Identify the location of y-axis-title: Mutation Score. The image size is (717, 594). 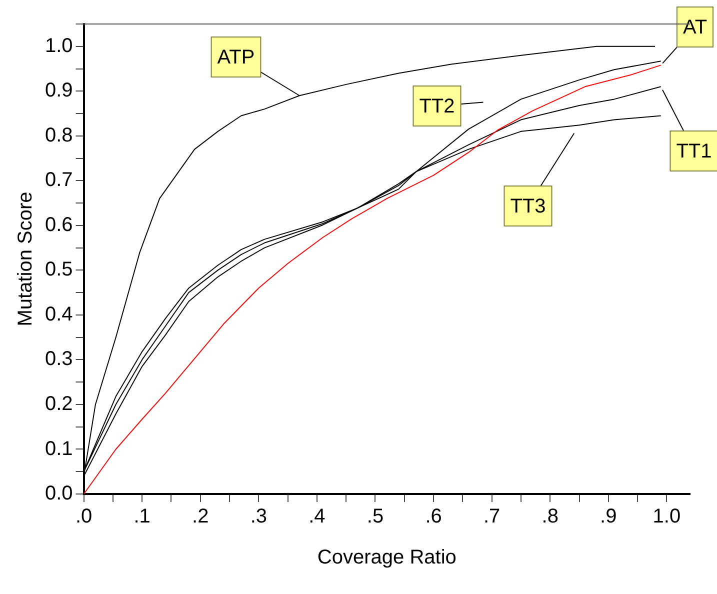
(25, 259).